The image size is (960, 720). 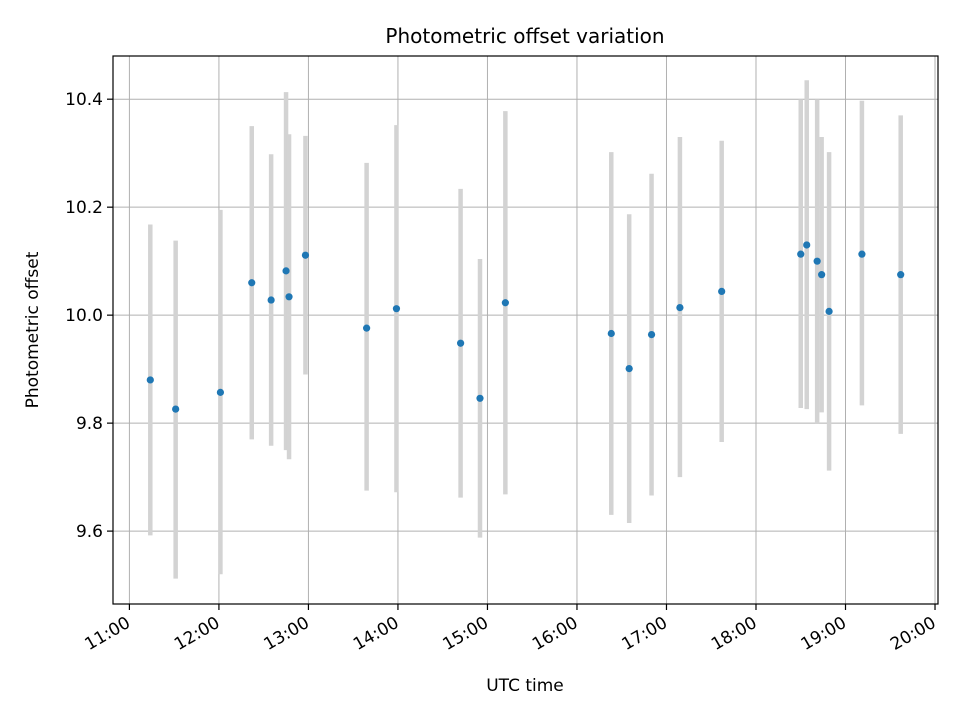 What do you see at coordinates (525, 686) in the screenshot?
I see `x-axis-title: UTC time` at bounding box center [525, 686].